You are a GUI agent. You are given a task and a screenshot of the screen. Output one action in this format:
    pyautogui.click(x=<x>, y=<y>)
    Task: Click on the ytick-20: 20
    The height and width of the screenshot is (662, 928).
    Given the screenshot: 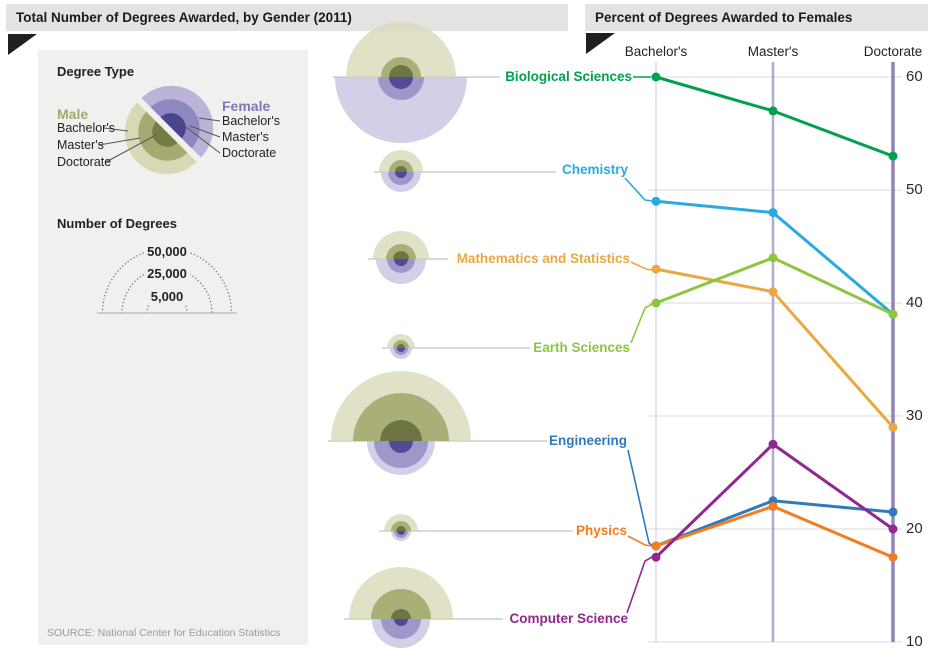 What is the action you would take?
    pyautogui.click(x=914, y=528)
    